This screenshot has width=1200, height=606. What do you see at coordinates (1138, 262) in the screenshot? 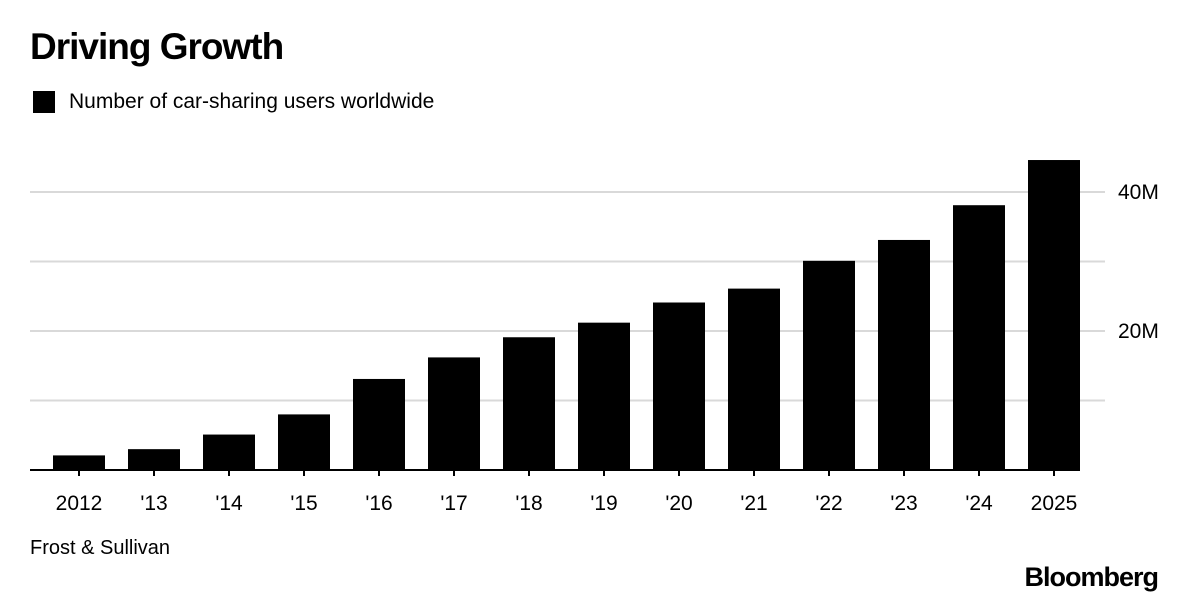
I see `y-axis-labels: 20M 40M` at bounding box center [1138, 262].